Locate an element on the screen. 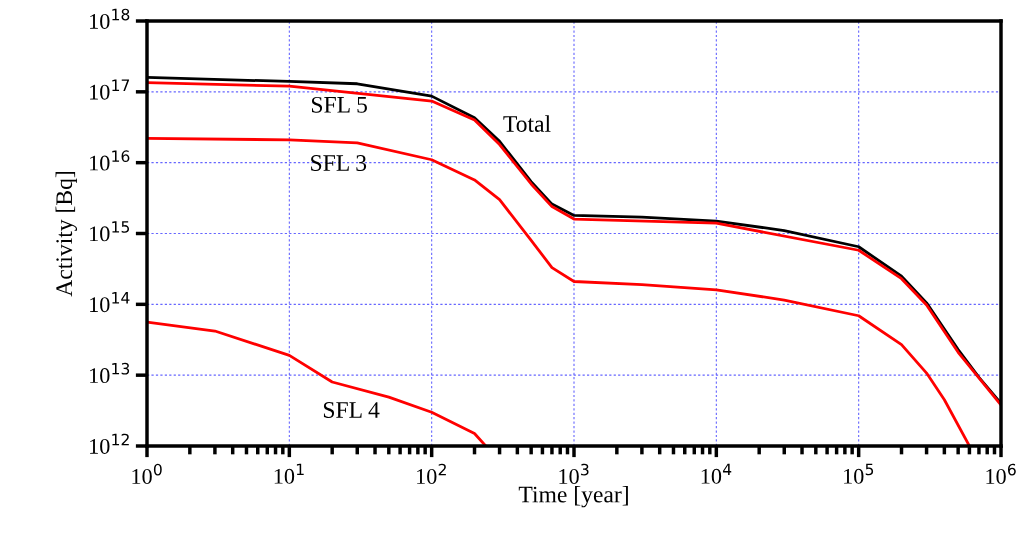 The height and width of the screenshot is (546, 1019). series-label: SFL 4 is located at coordinates (351, 410).